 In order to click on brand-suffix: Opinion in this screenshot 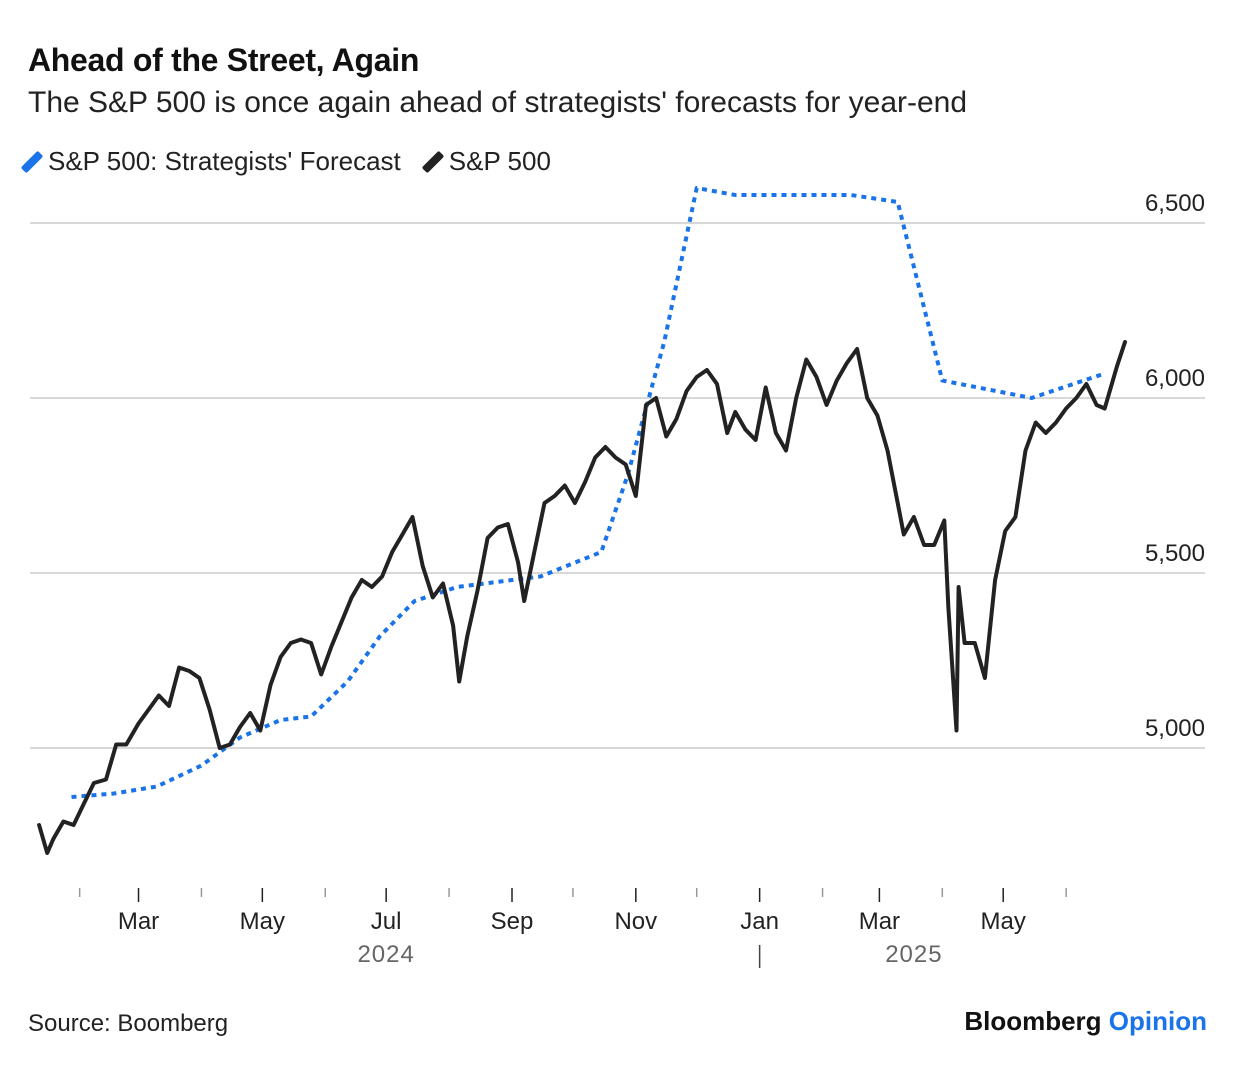, I will do `click(1157, 1021)`.